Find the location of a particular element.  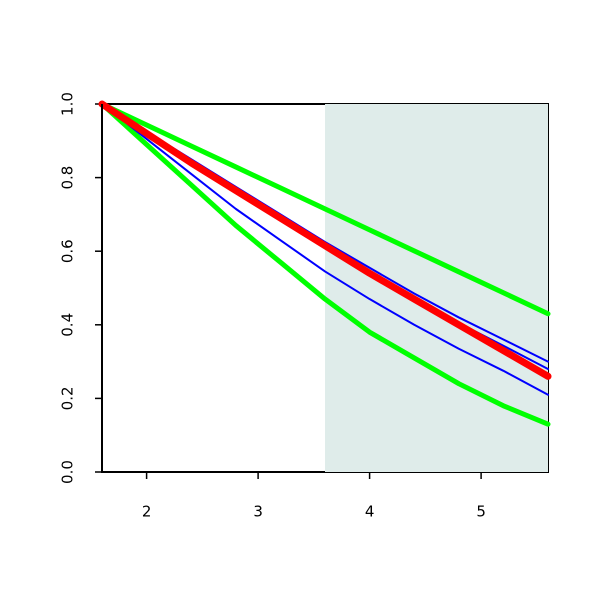

y-tick-label: 0.0 is located at coordinates (68, 472).